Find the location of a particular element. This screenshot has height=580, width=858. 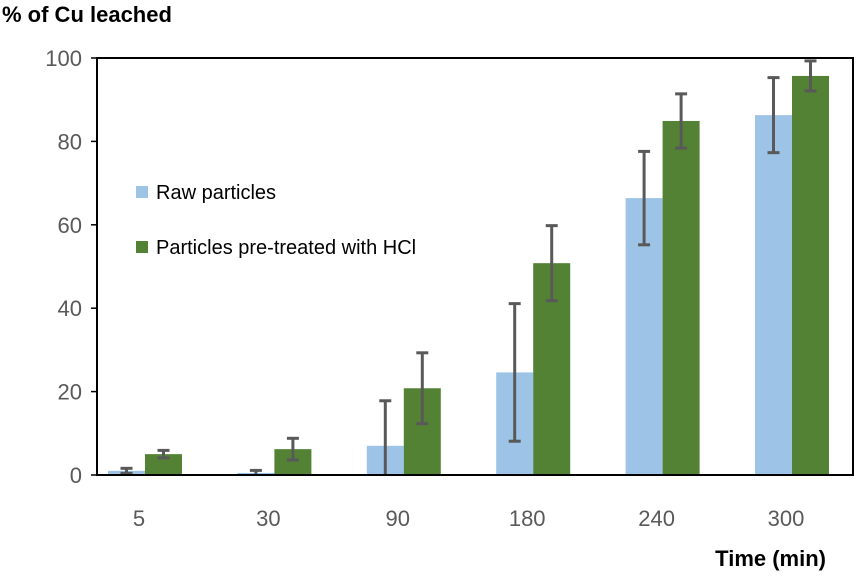

y-tick-label: 20 is located at coordinates (70, 392).